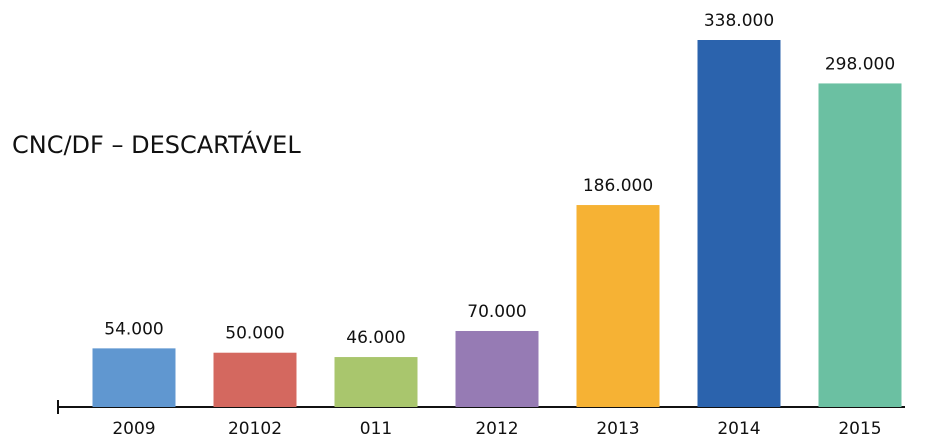 The image size is (929, 442). Describe the element at coordinates (133, 429) in the screenshot. I see `x-tick-label: 2009` at that location.